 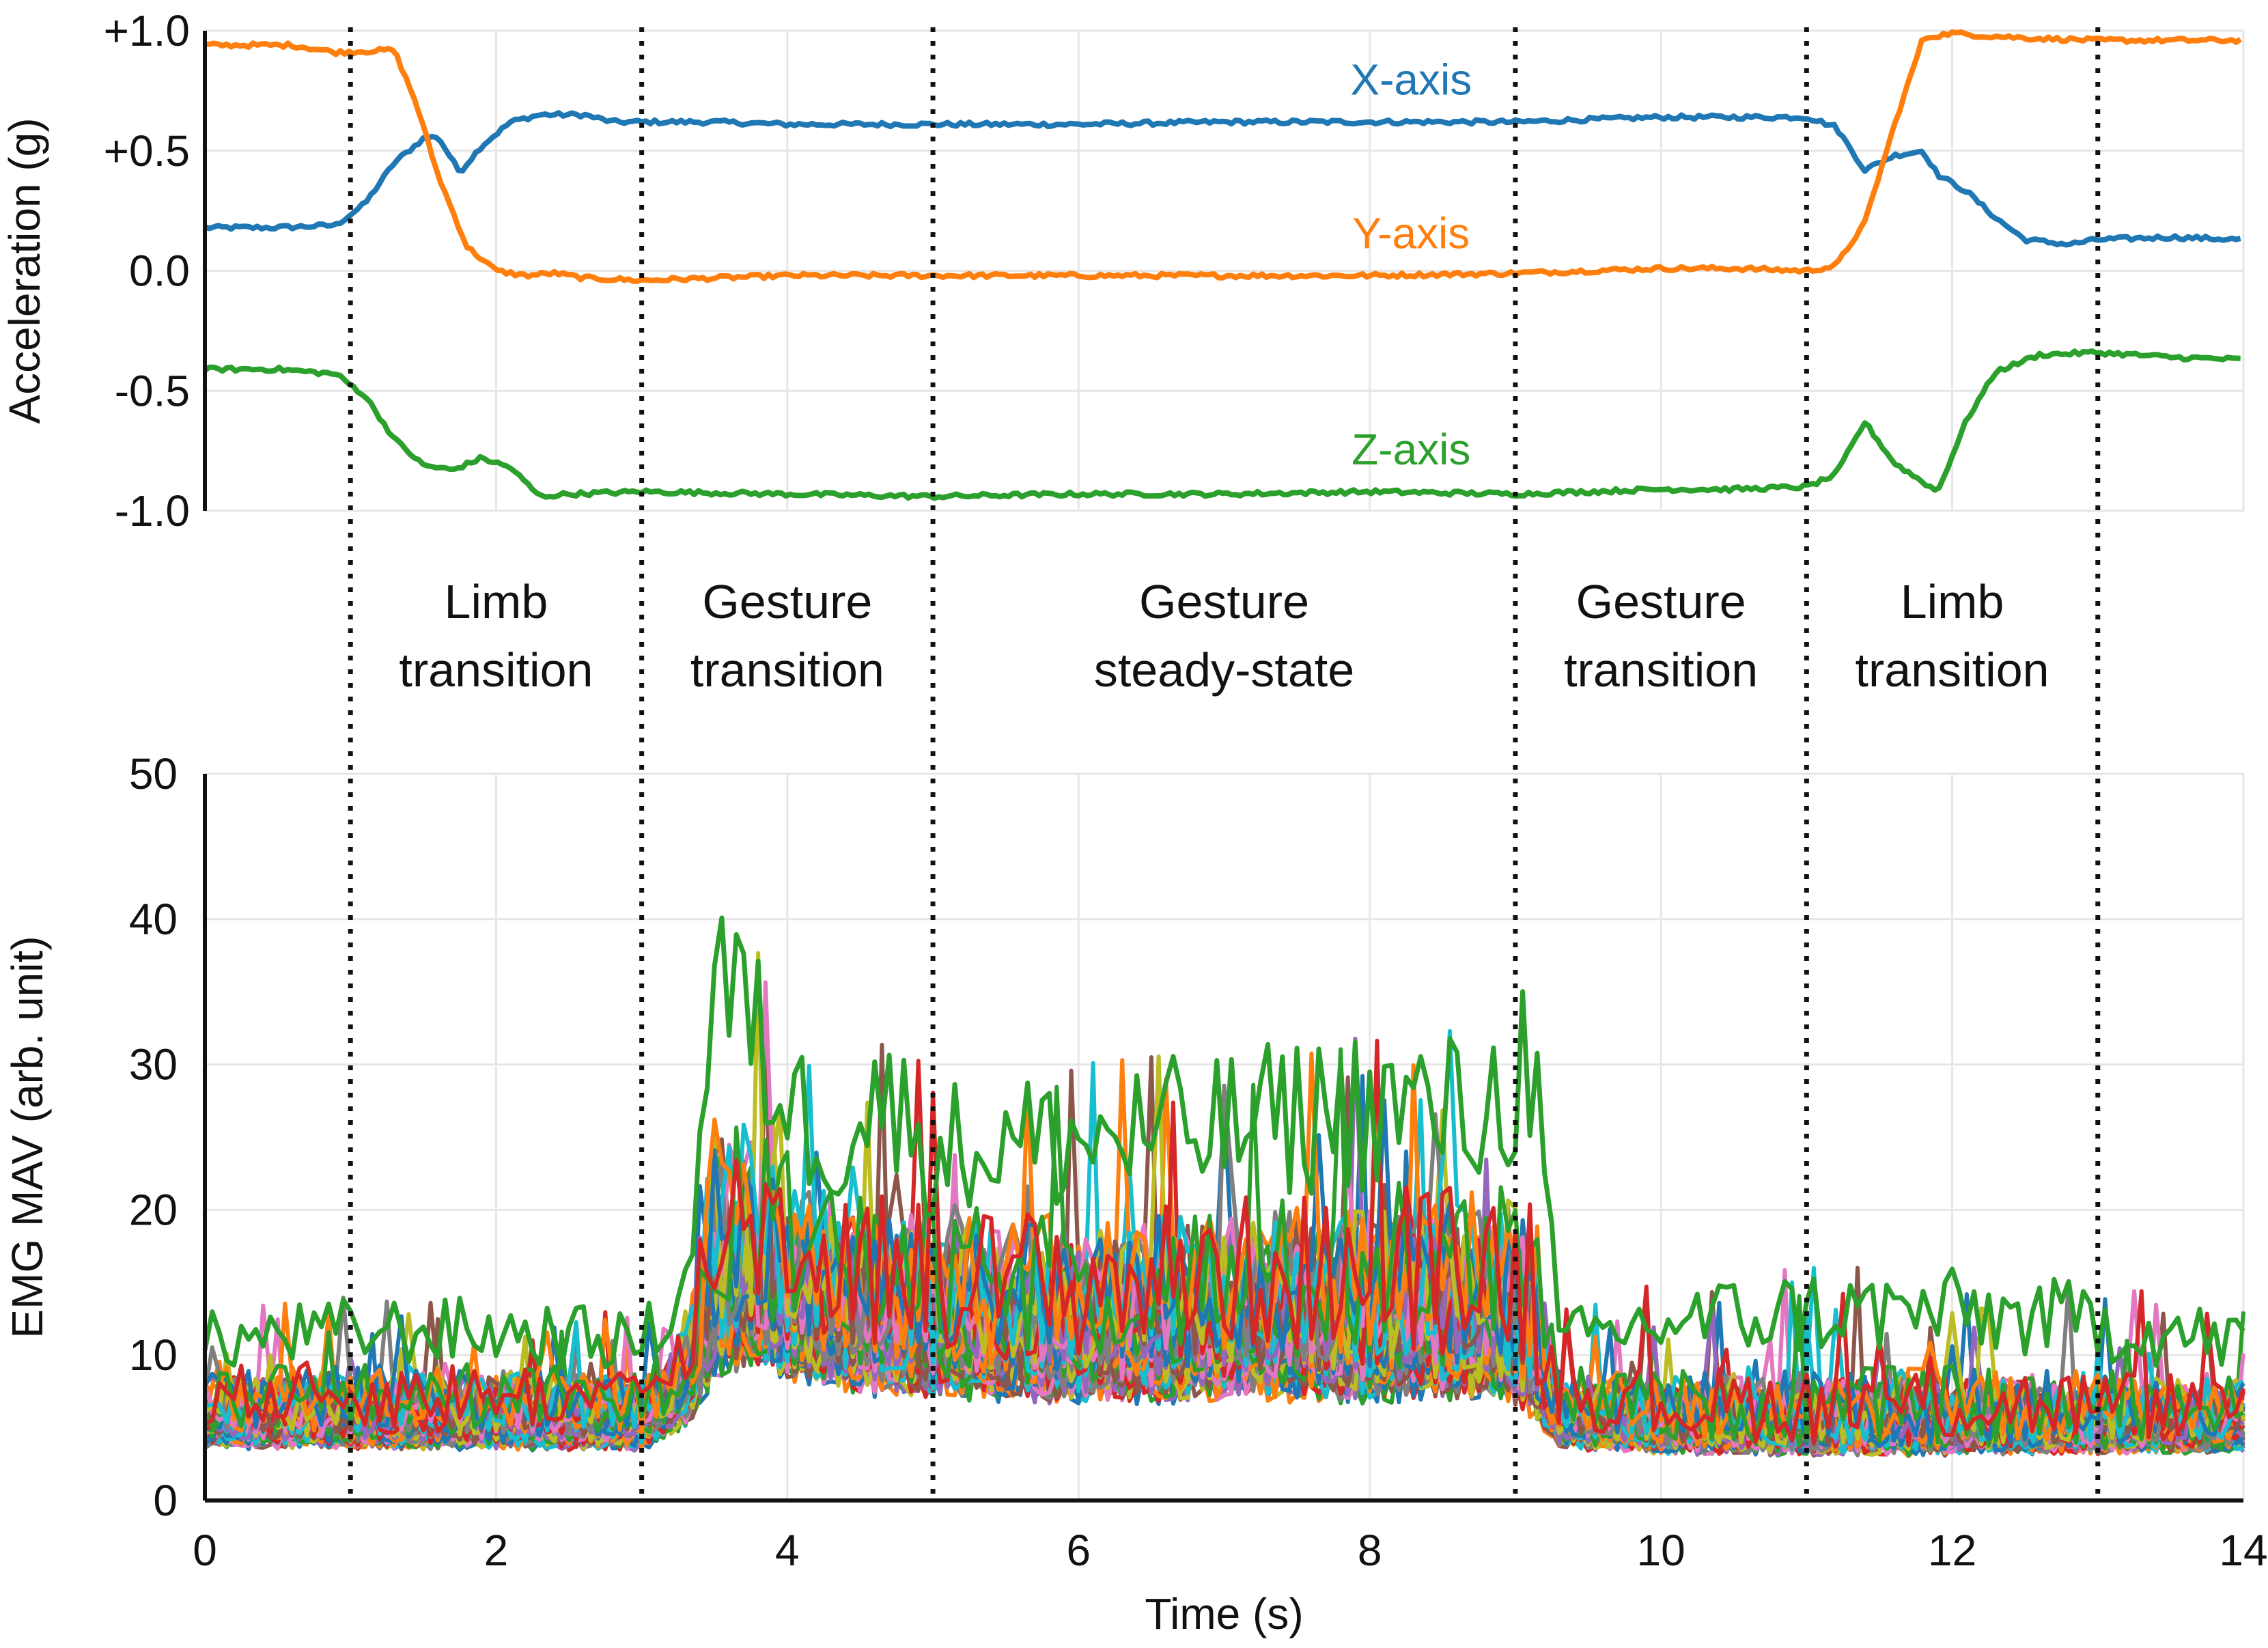 I want to click on acceleration-line-y-axis, so click(x=1223, y=157).